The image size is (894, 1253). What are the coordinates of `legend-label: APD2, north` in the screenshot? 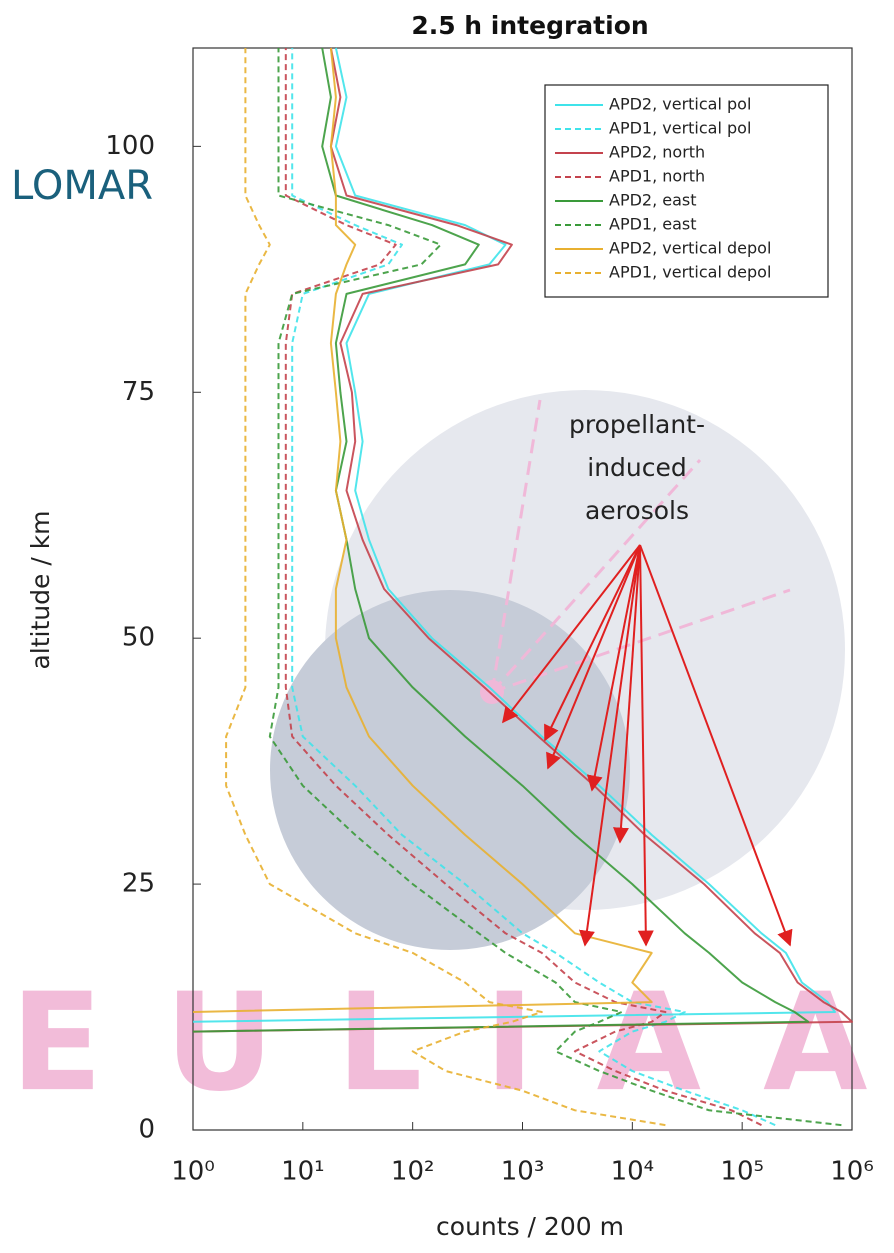 It's located at (657, 152).